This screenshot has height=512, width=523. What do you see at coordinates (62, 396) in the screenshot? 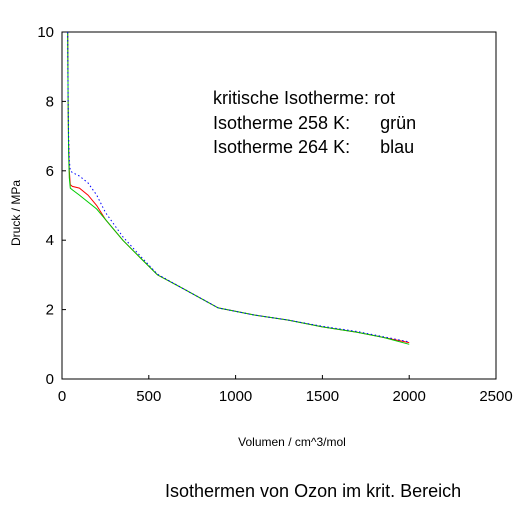
I see `x-tick-label: 0` at bounding box center [62, 396].